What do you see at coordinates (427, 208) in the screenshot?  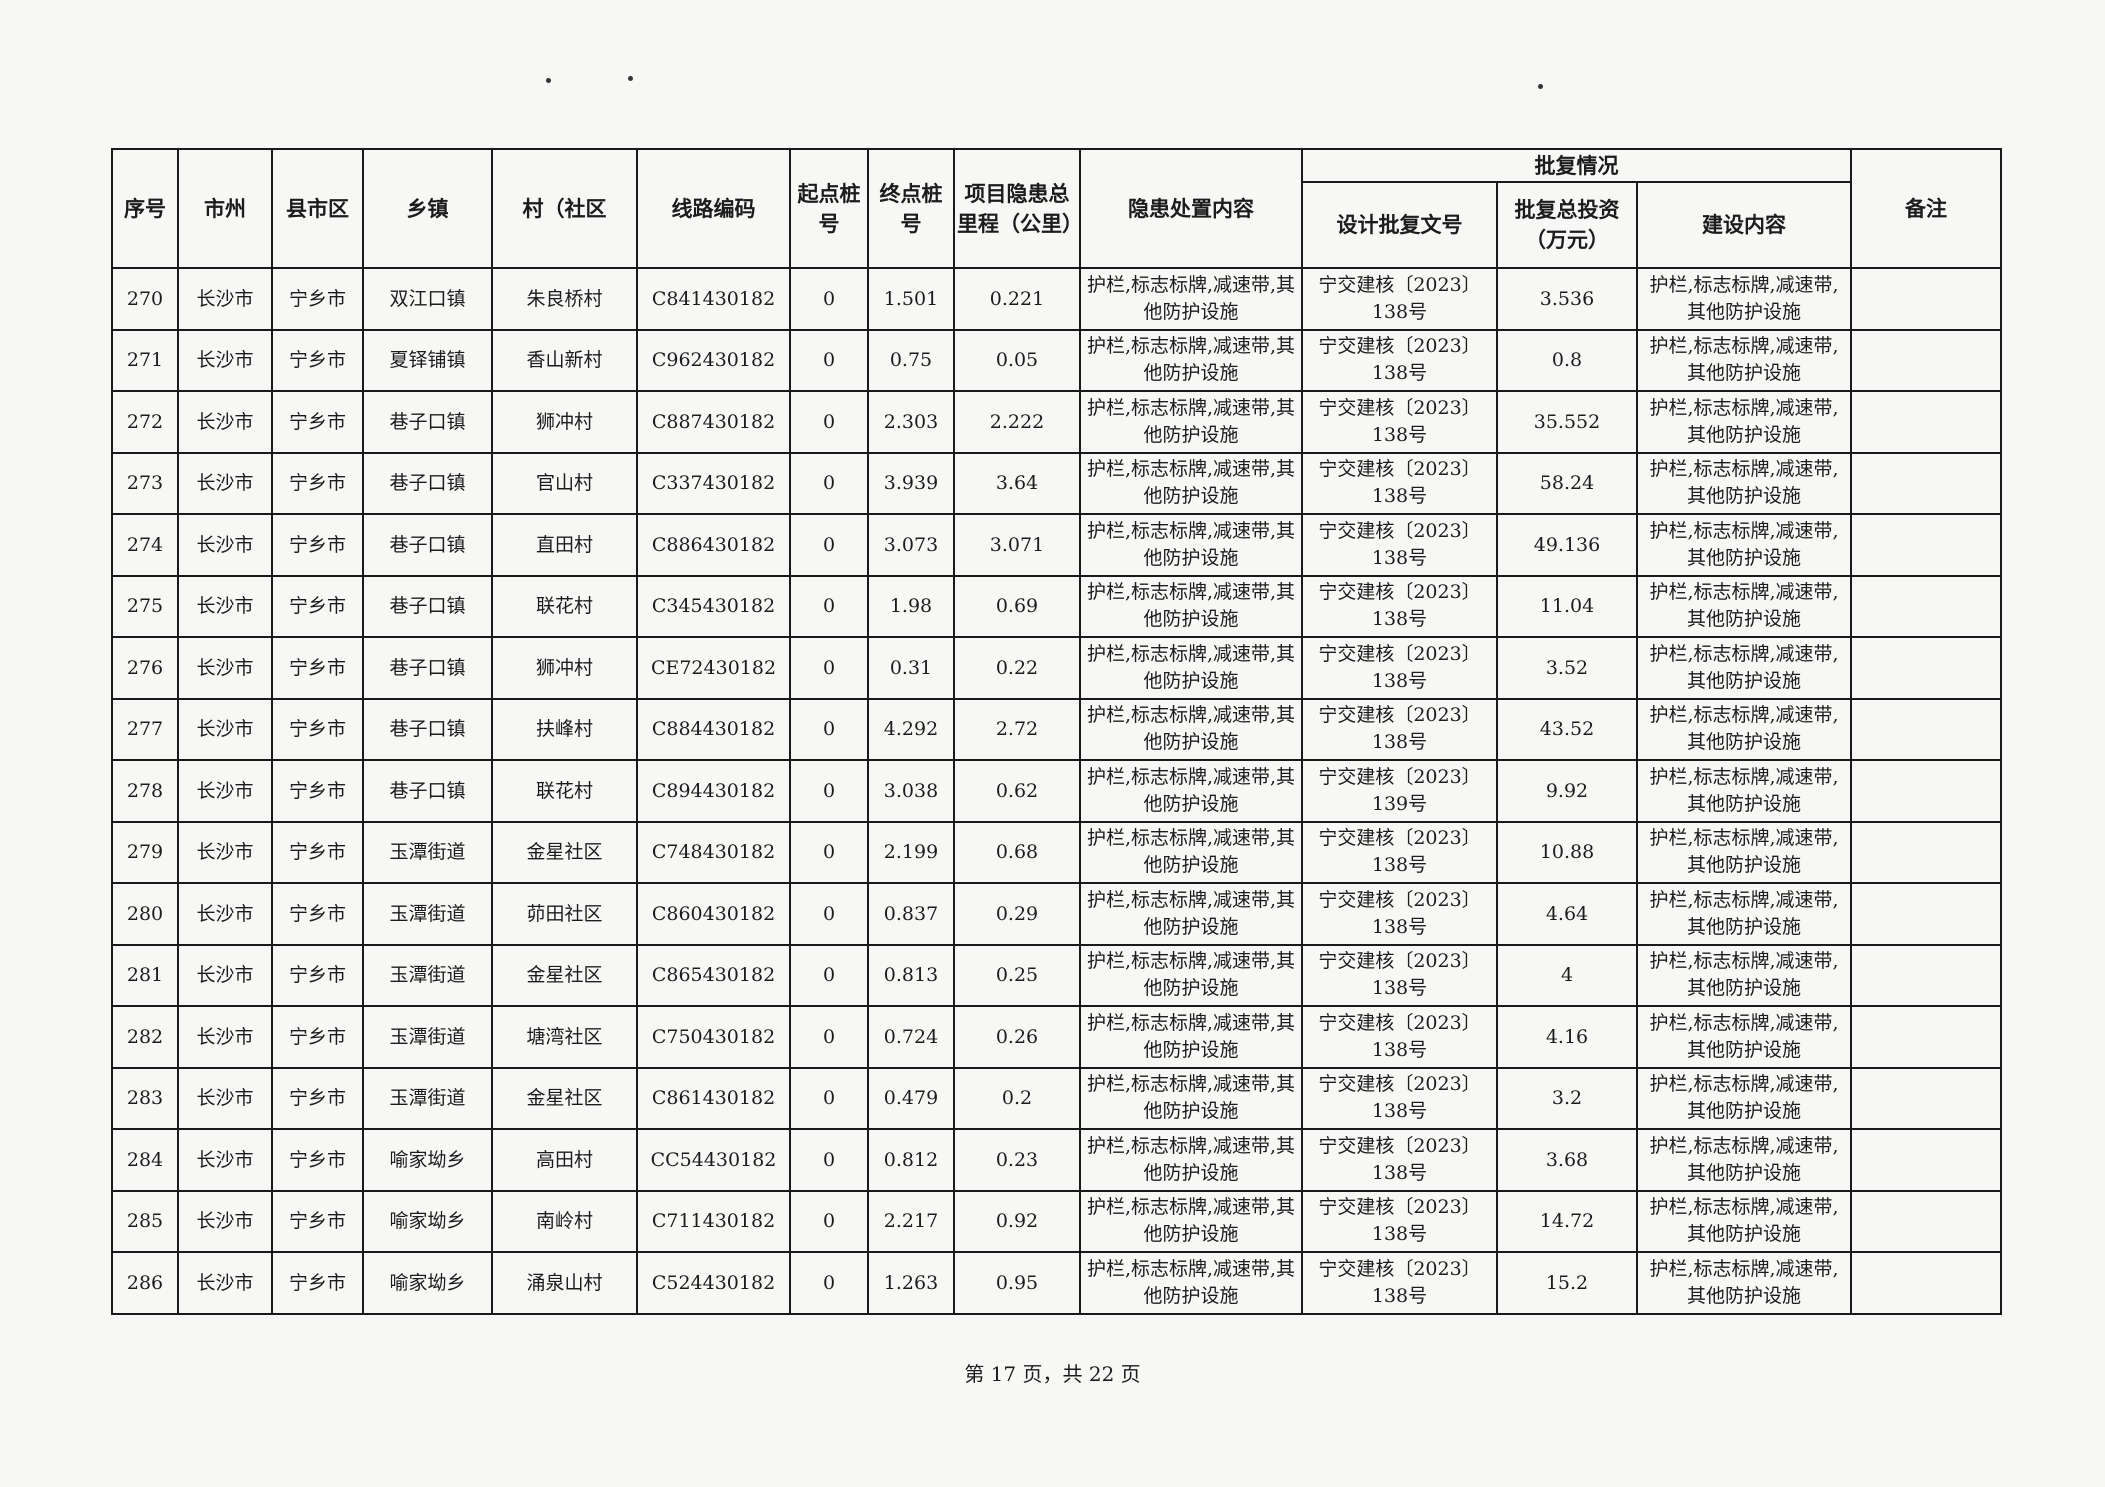 I see `header-town: 乡镇` at bounding box center [427, 208].